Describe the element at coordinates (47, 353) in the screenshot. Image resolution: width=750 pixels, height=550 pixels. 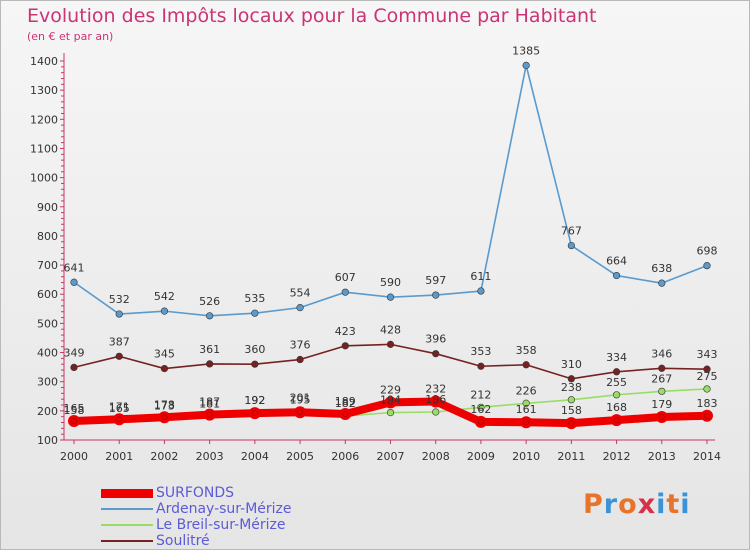
I see `y-tick-label: 400` at that location.